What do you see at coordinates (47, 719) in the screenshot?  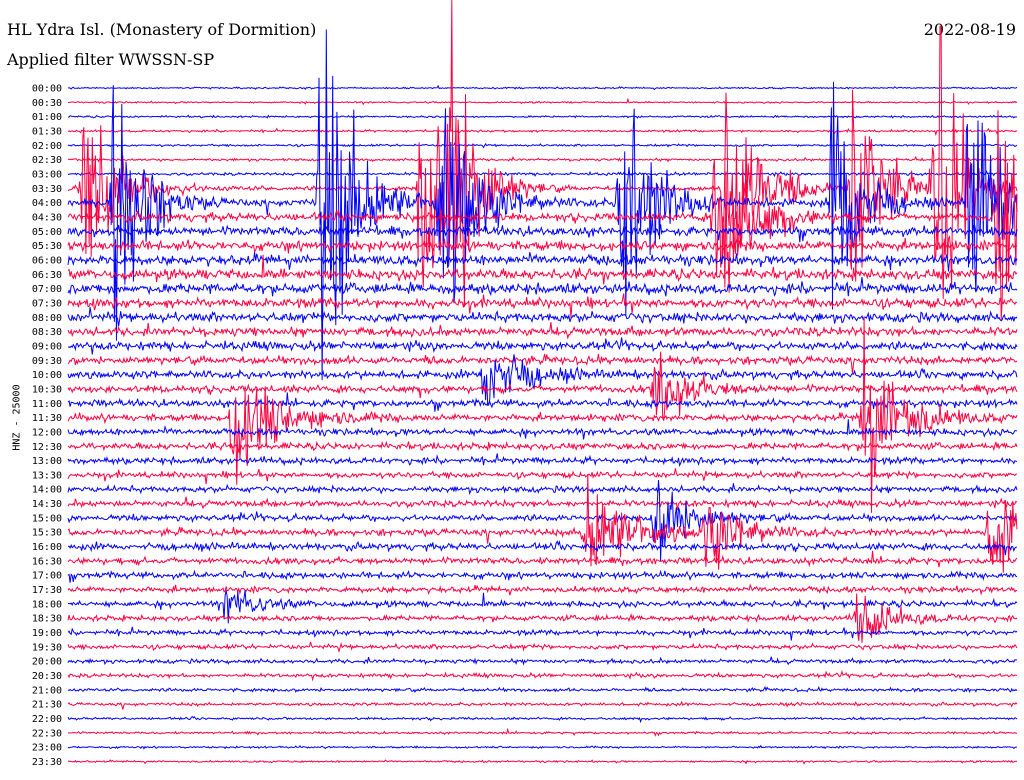 I see `tick-label: 22:00` at bounding box center [47, 719].